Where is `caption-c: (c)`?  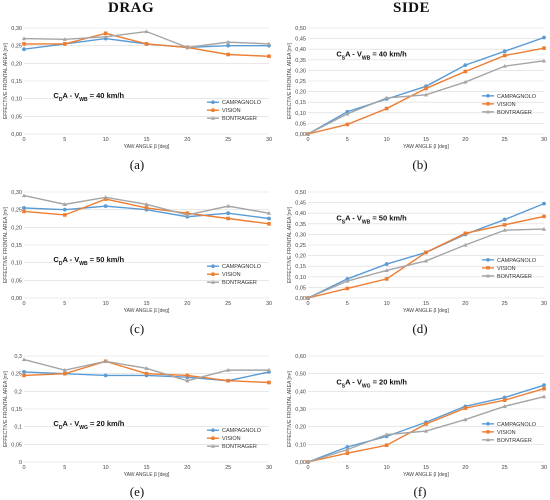 caption-c: (c) is located at coordinates (137, 328).